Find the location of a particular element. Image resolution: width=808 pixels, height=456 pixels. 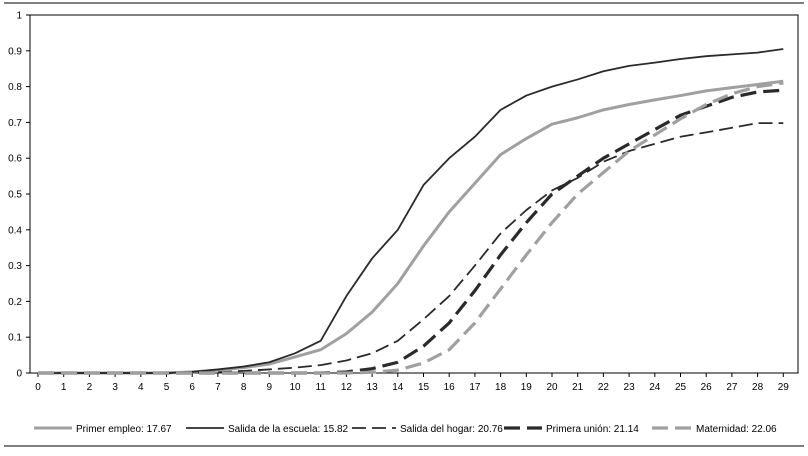

legend-label-5: Maternidad: 22.06 is located at coordinates (736, 429).